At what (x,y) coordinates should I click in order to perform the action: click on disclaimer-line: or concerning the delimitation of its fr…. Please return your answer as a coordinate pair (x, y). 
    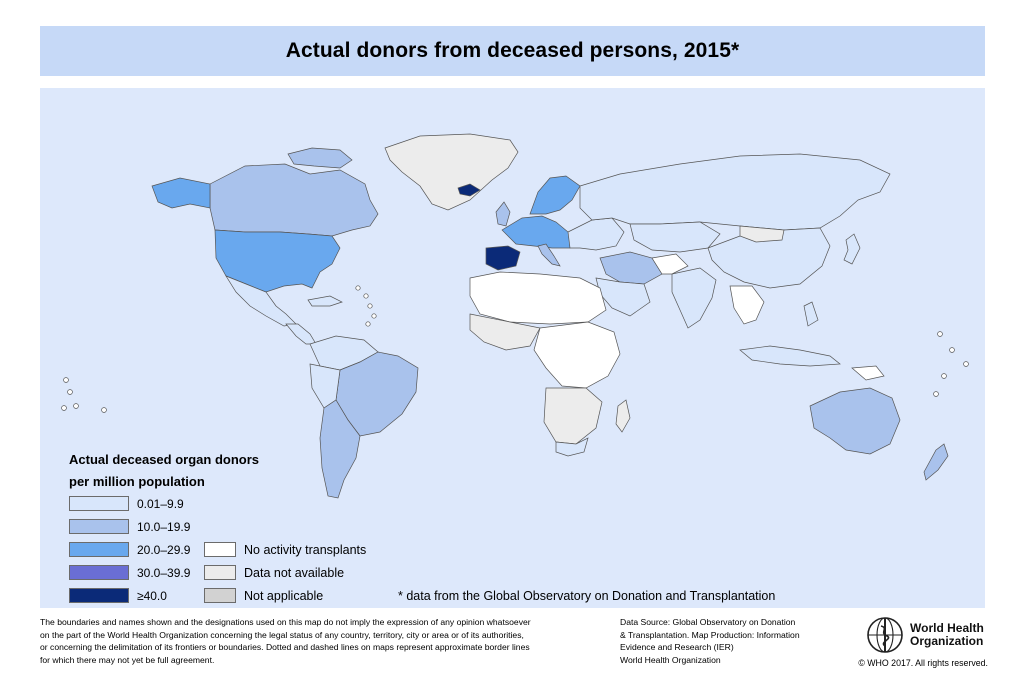
    Looking at the image, I should click on (285, 647).